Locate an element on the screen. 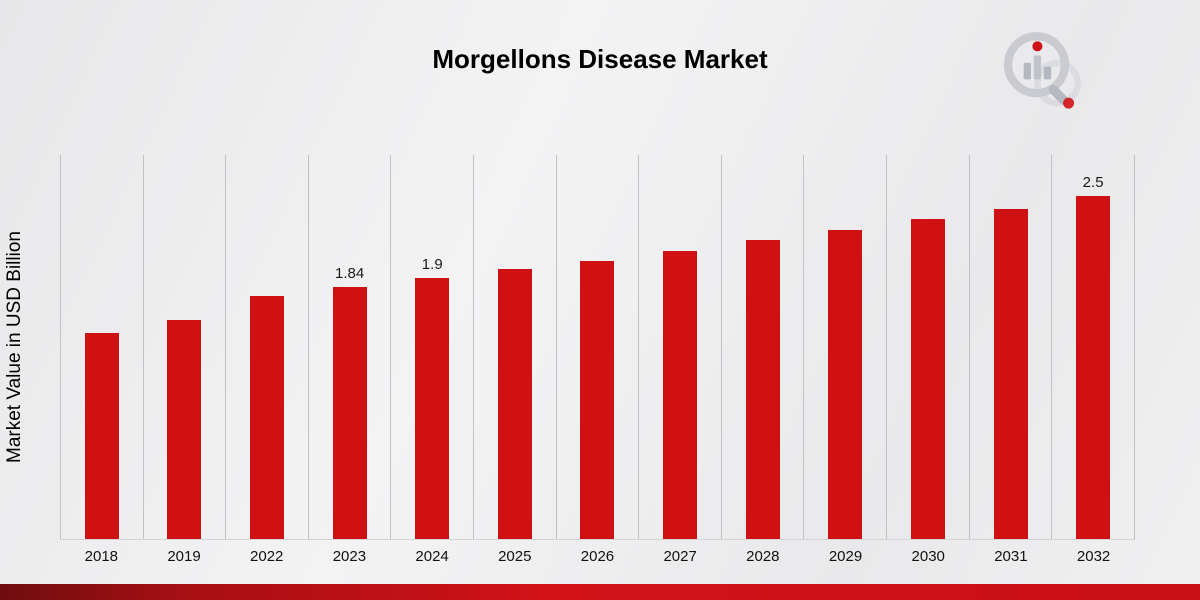  x-tick-label: 2029 is located at coordinates (845, 556).